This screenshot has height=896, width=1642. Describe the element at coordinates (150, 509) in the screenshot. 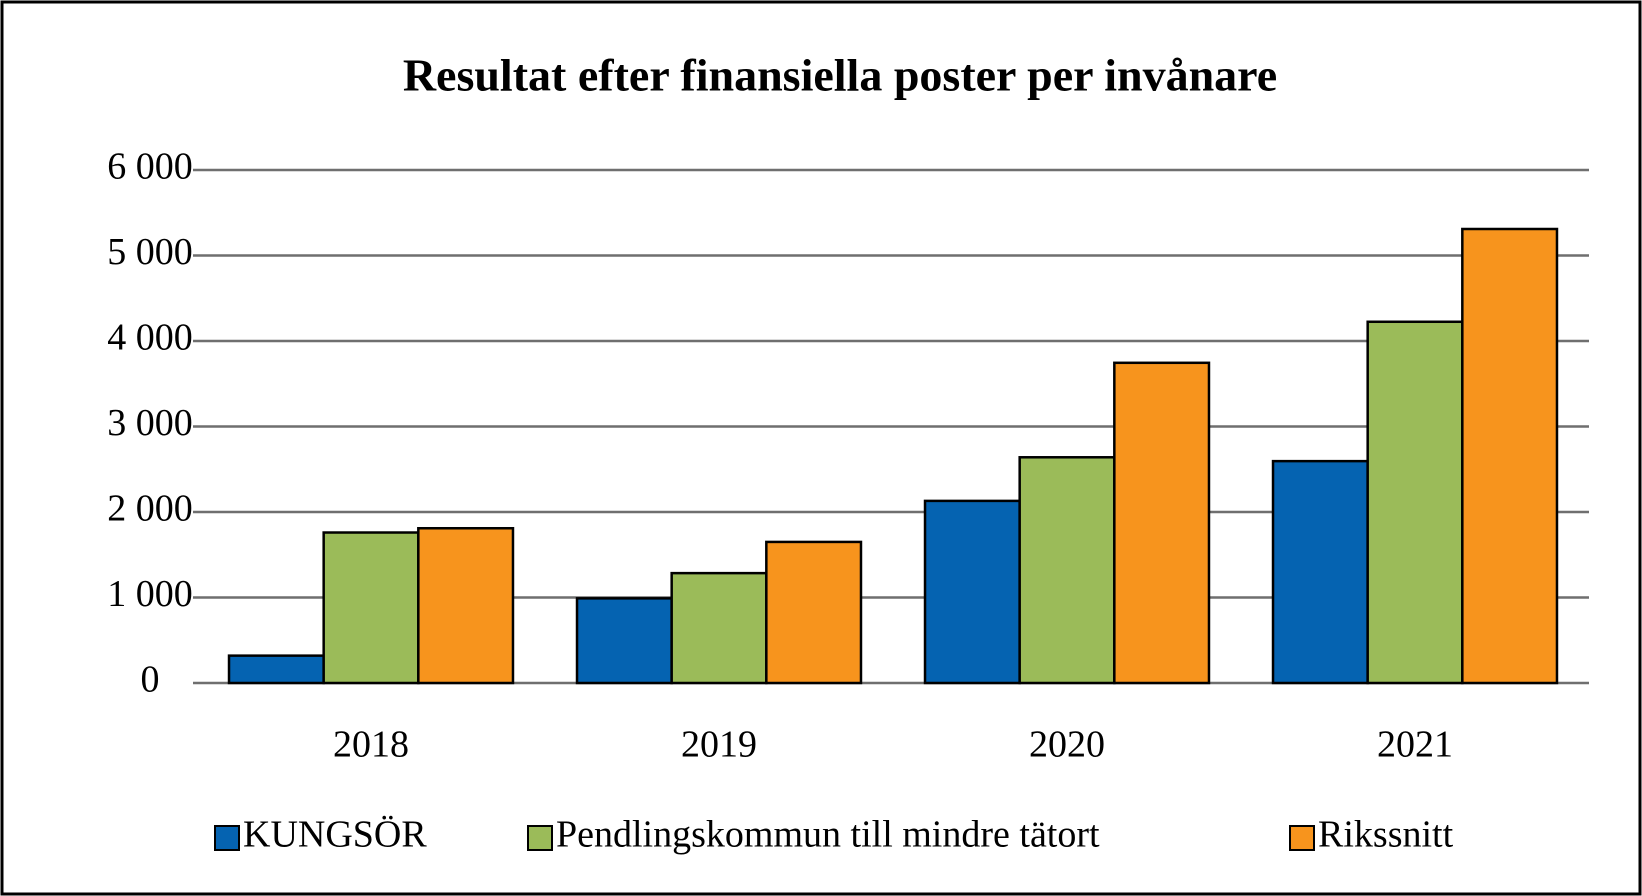

I see `y-tick-label: 2 000` at that location.